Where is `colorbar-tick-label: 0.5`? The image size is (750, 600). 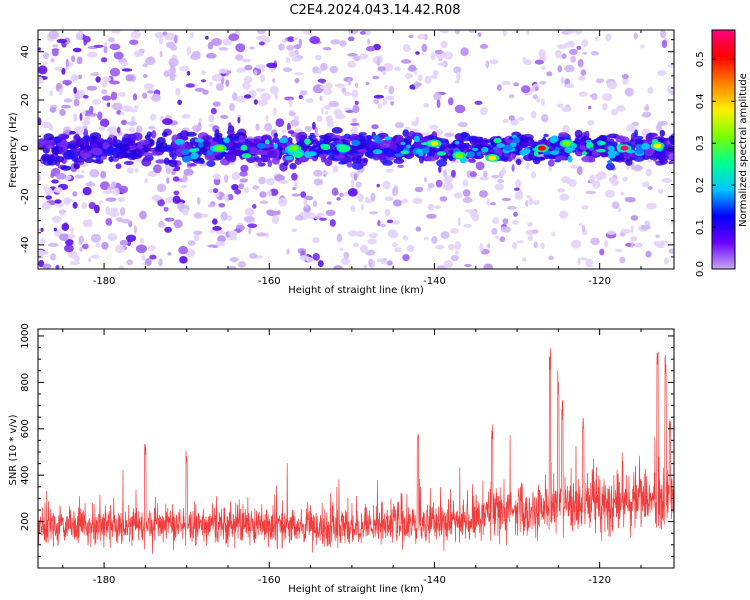
colorbar-tick-label: 0.5 is located at coordinates (700, 59).